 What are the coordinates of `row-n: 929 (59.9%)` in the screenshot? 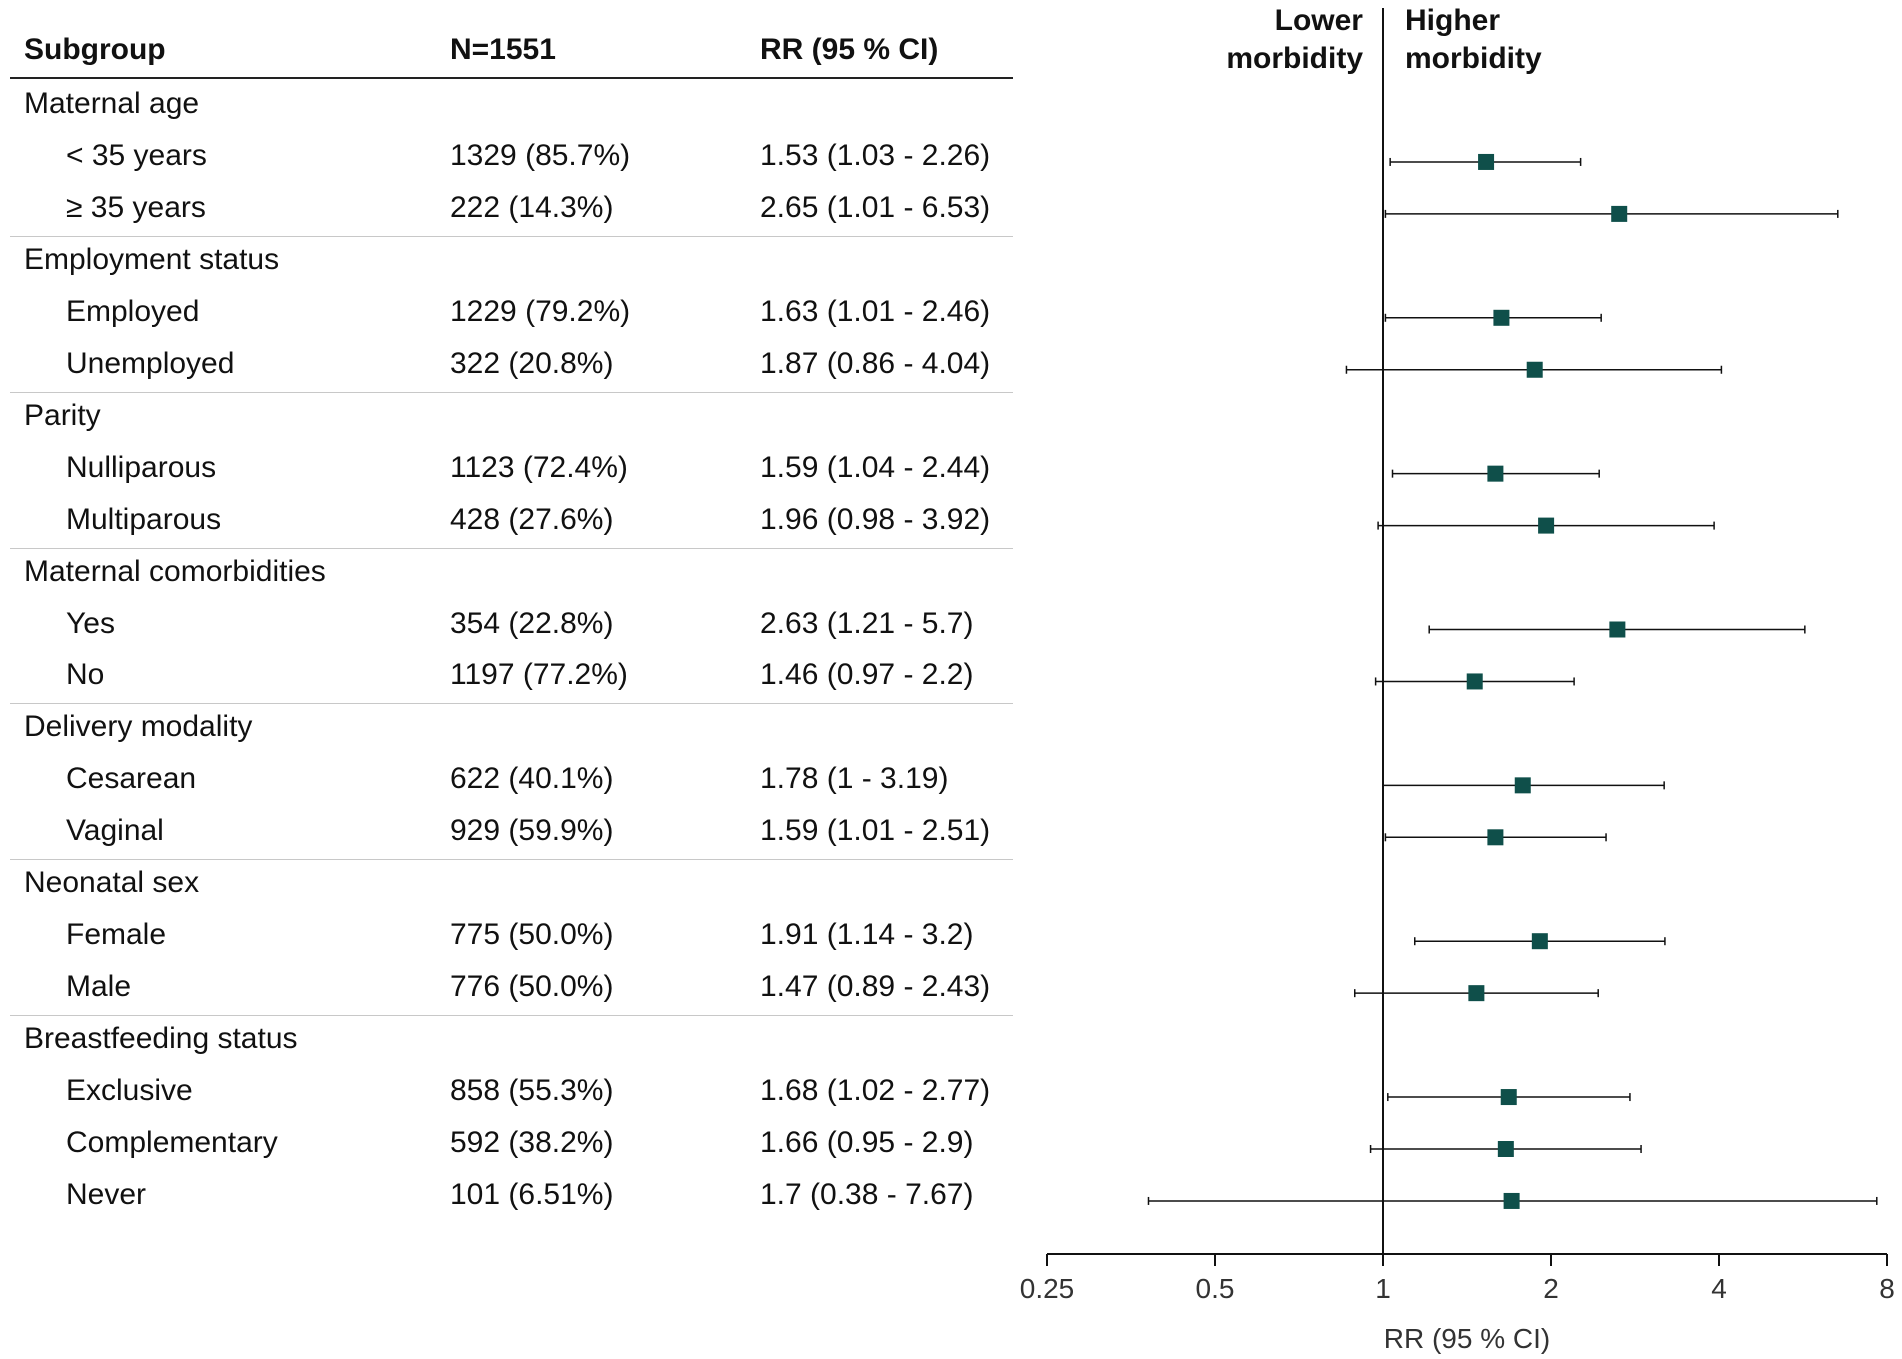 It's located at (532, 831).